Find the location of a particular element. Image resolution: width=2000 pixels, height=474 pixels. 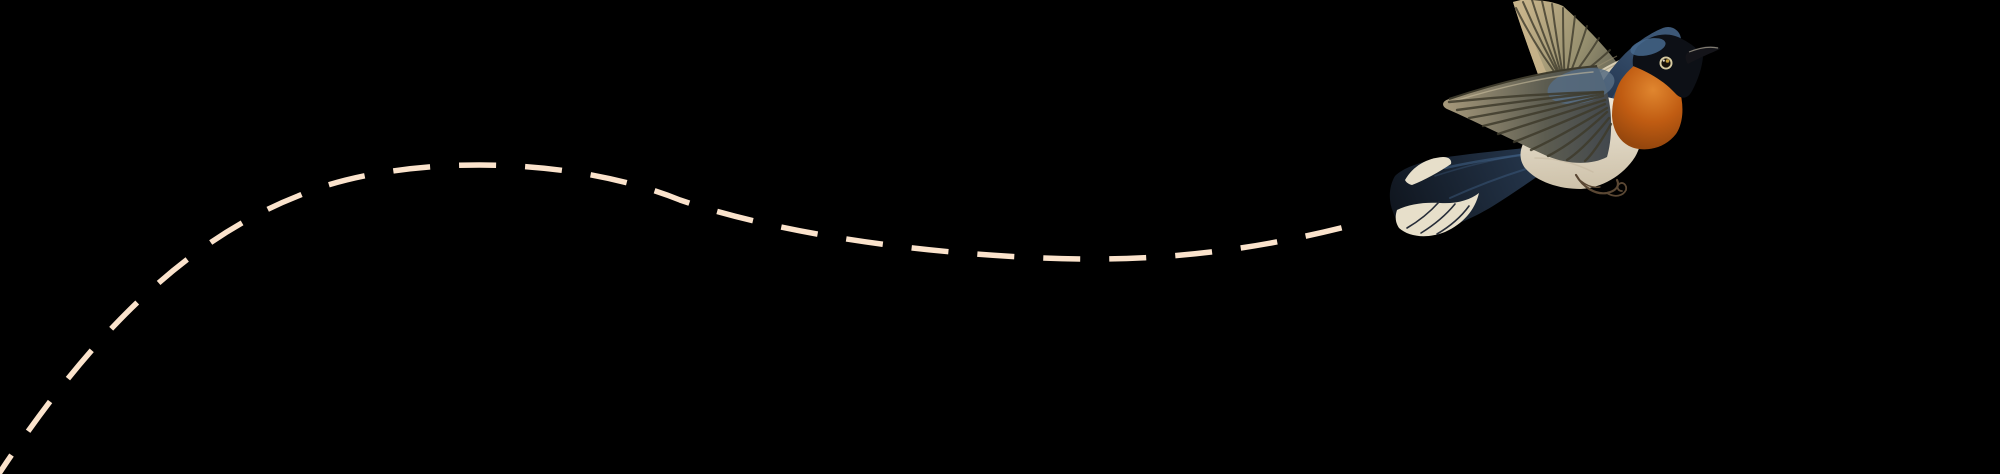

beak is located at coordinates (1702, 55).